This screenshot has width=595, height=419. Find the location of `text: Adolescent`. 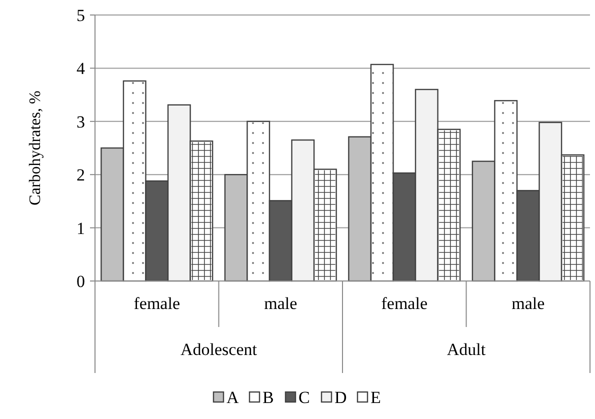

text: Adolescent is located at coordinates (219, 349).